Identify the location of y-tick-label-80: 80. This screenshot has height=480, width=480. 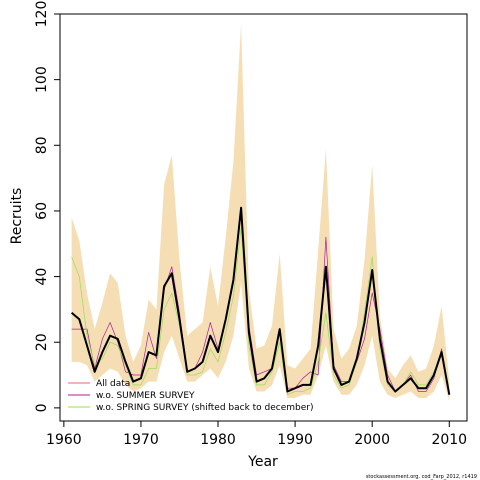
(42, 145).